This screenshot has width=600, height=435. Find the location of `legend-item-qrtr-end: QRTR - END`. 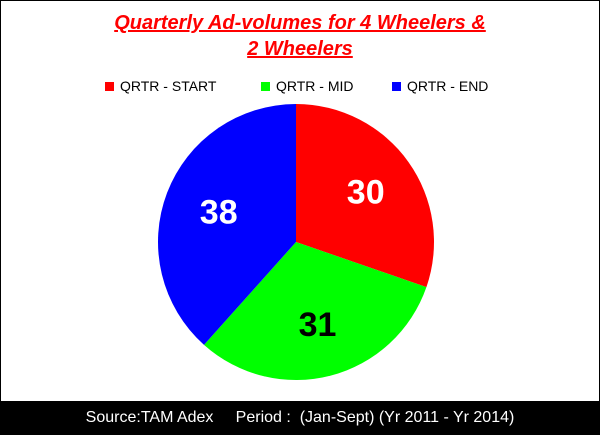

legend-item-qrtr-end: QRTR - END is located at coordinates (440, 86).